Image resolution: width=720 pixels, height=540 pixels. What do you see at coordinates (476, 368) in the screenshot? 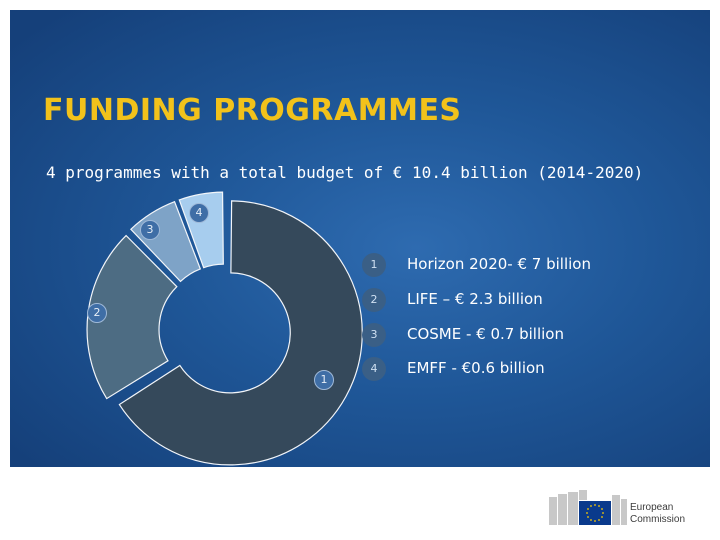
I see `legend-text-4: EMFF - €0.6 billion` at bounding box center [476, 368].